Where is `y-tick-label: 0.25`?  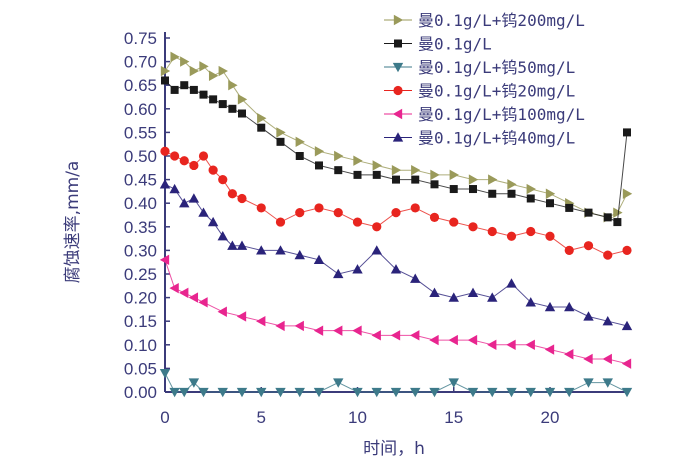 y-tick-label: 0.25 is located at coordinates (140, 274).